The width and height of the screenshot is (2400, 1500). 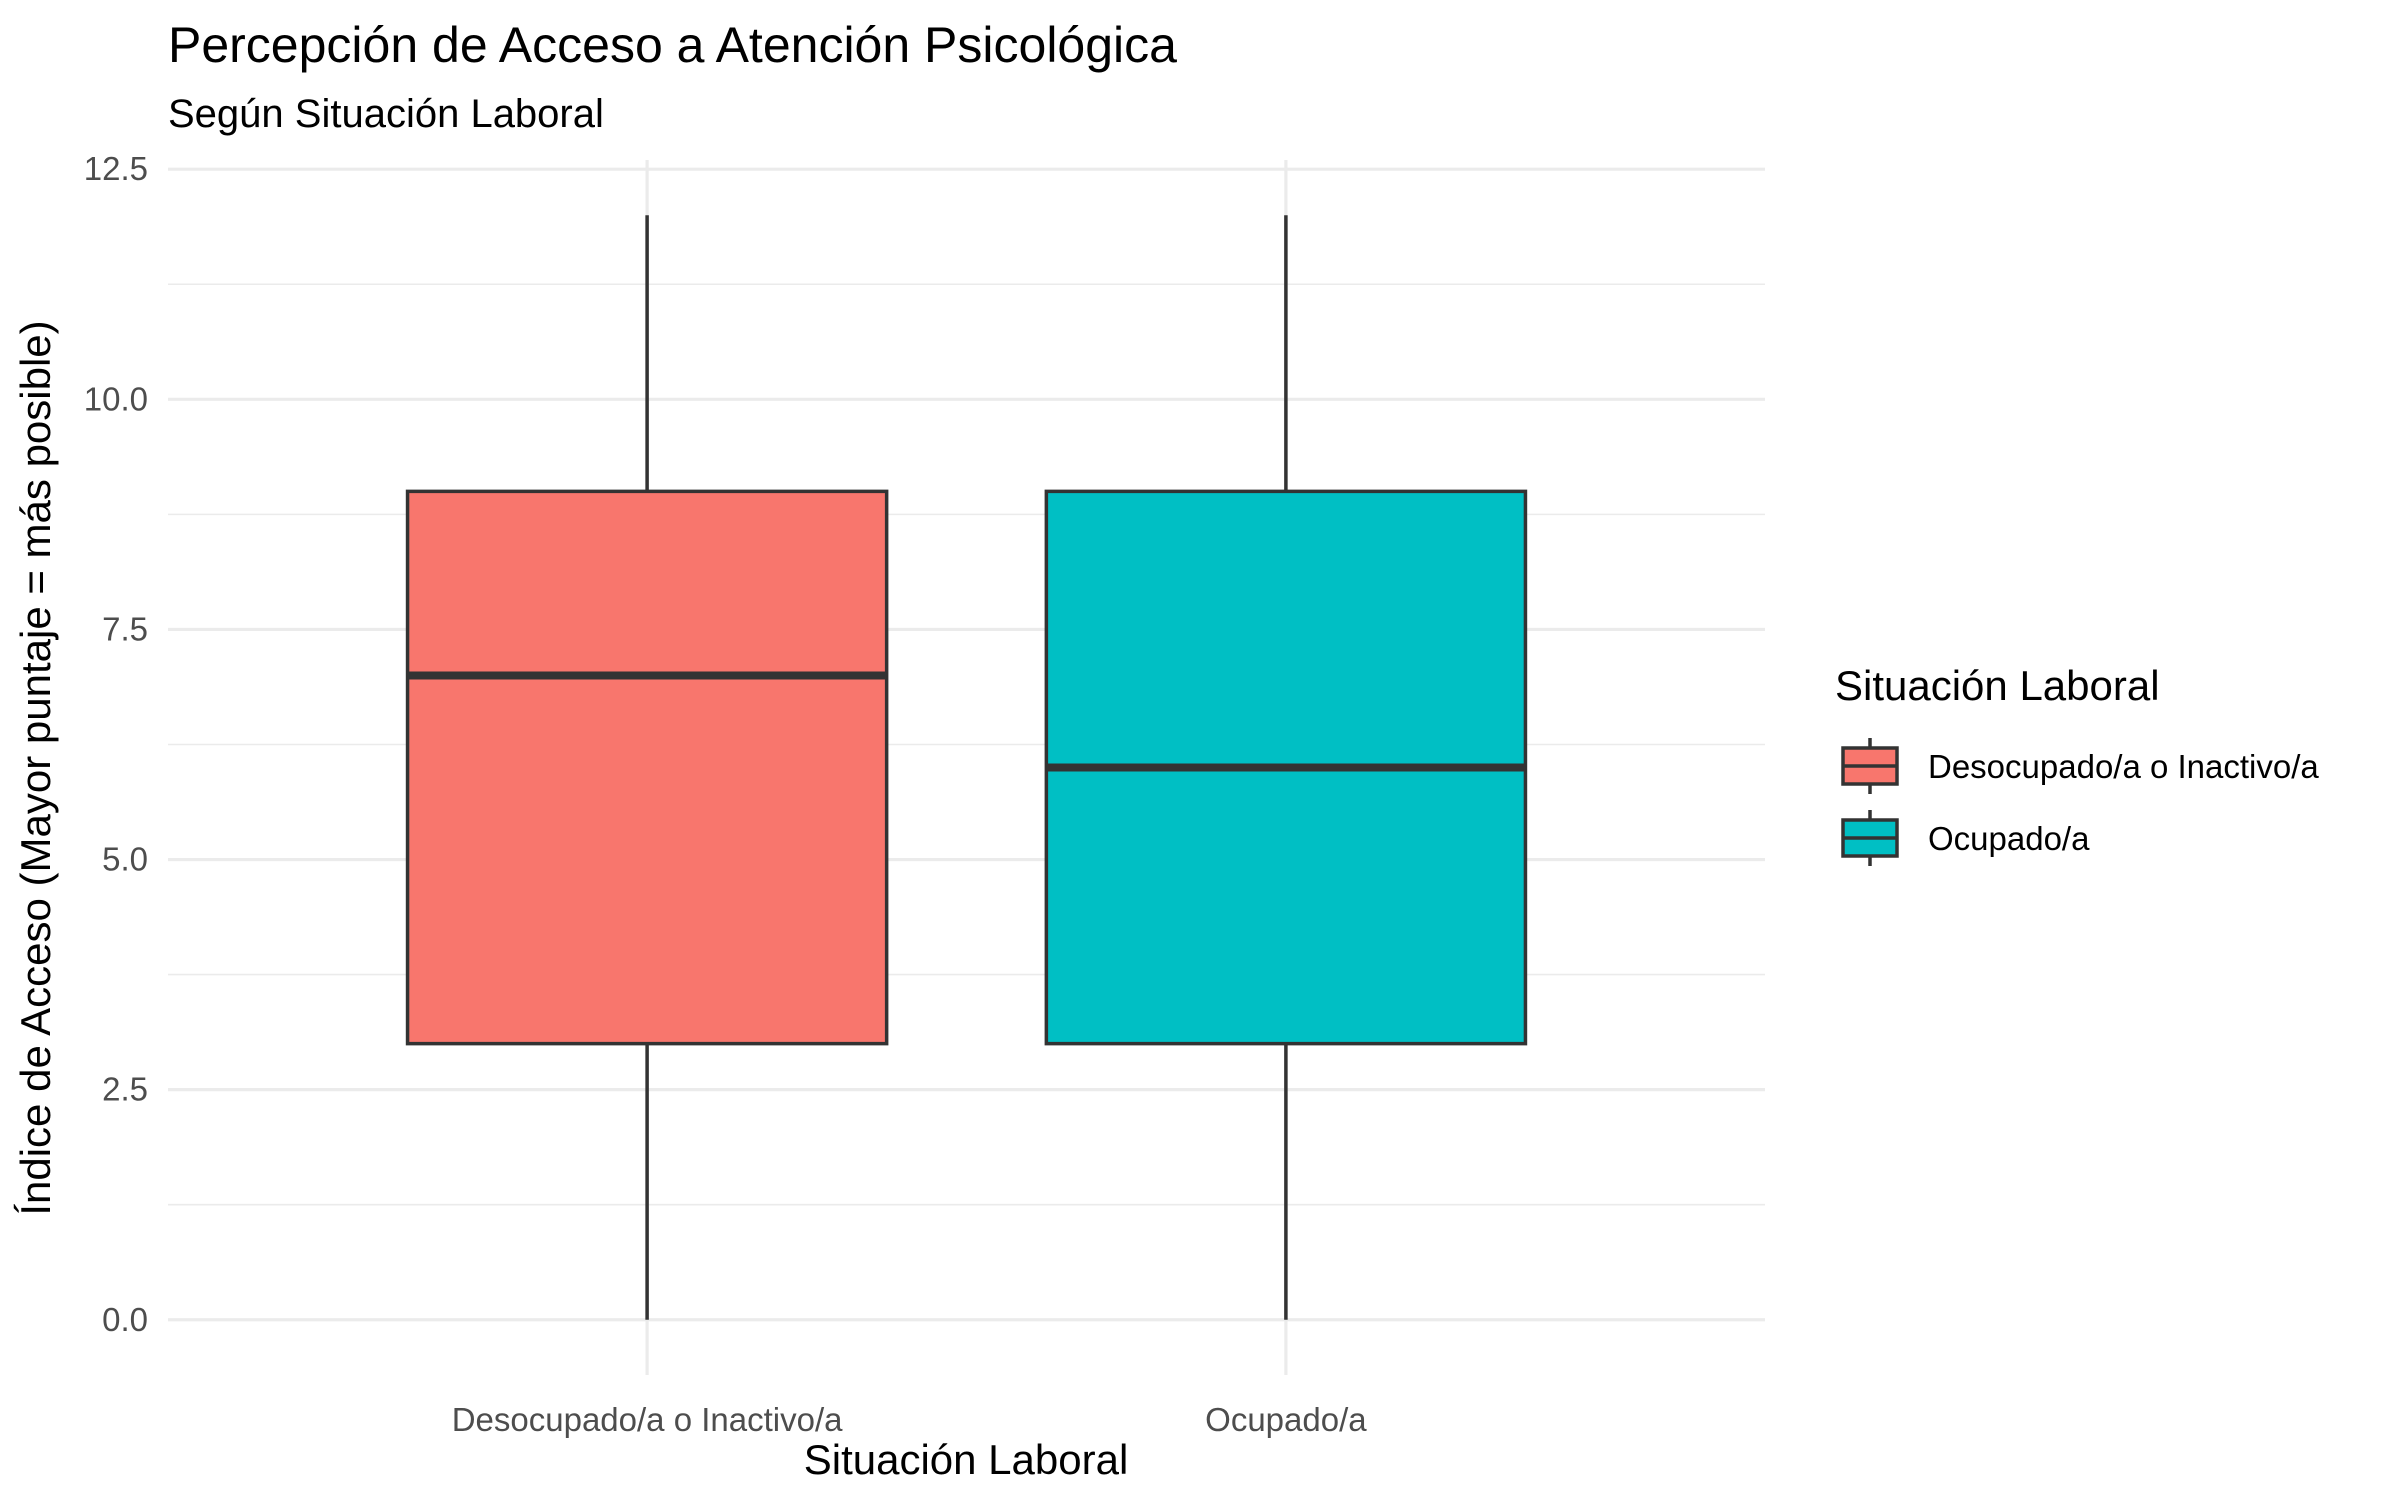 I want to click on x-tick-label: Ocupado/a, so click(x=1286, y=1419).